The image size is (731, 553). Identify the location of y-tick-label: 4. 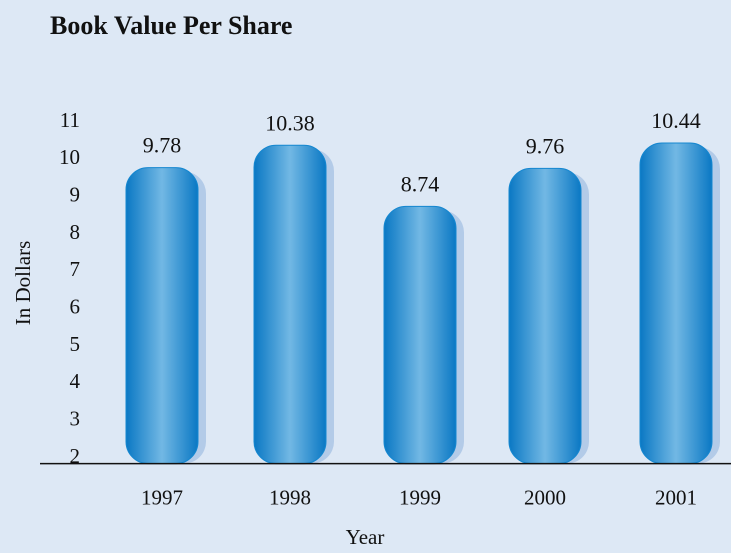
(75, 381).